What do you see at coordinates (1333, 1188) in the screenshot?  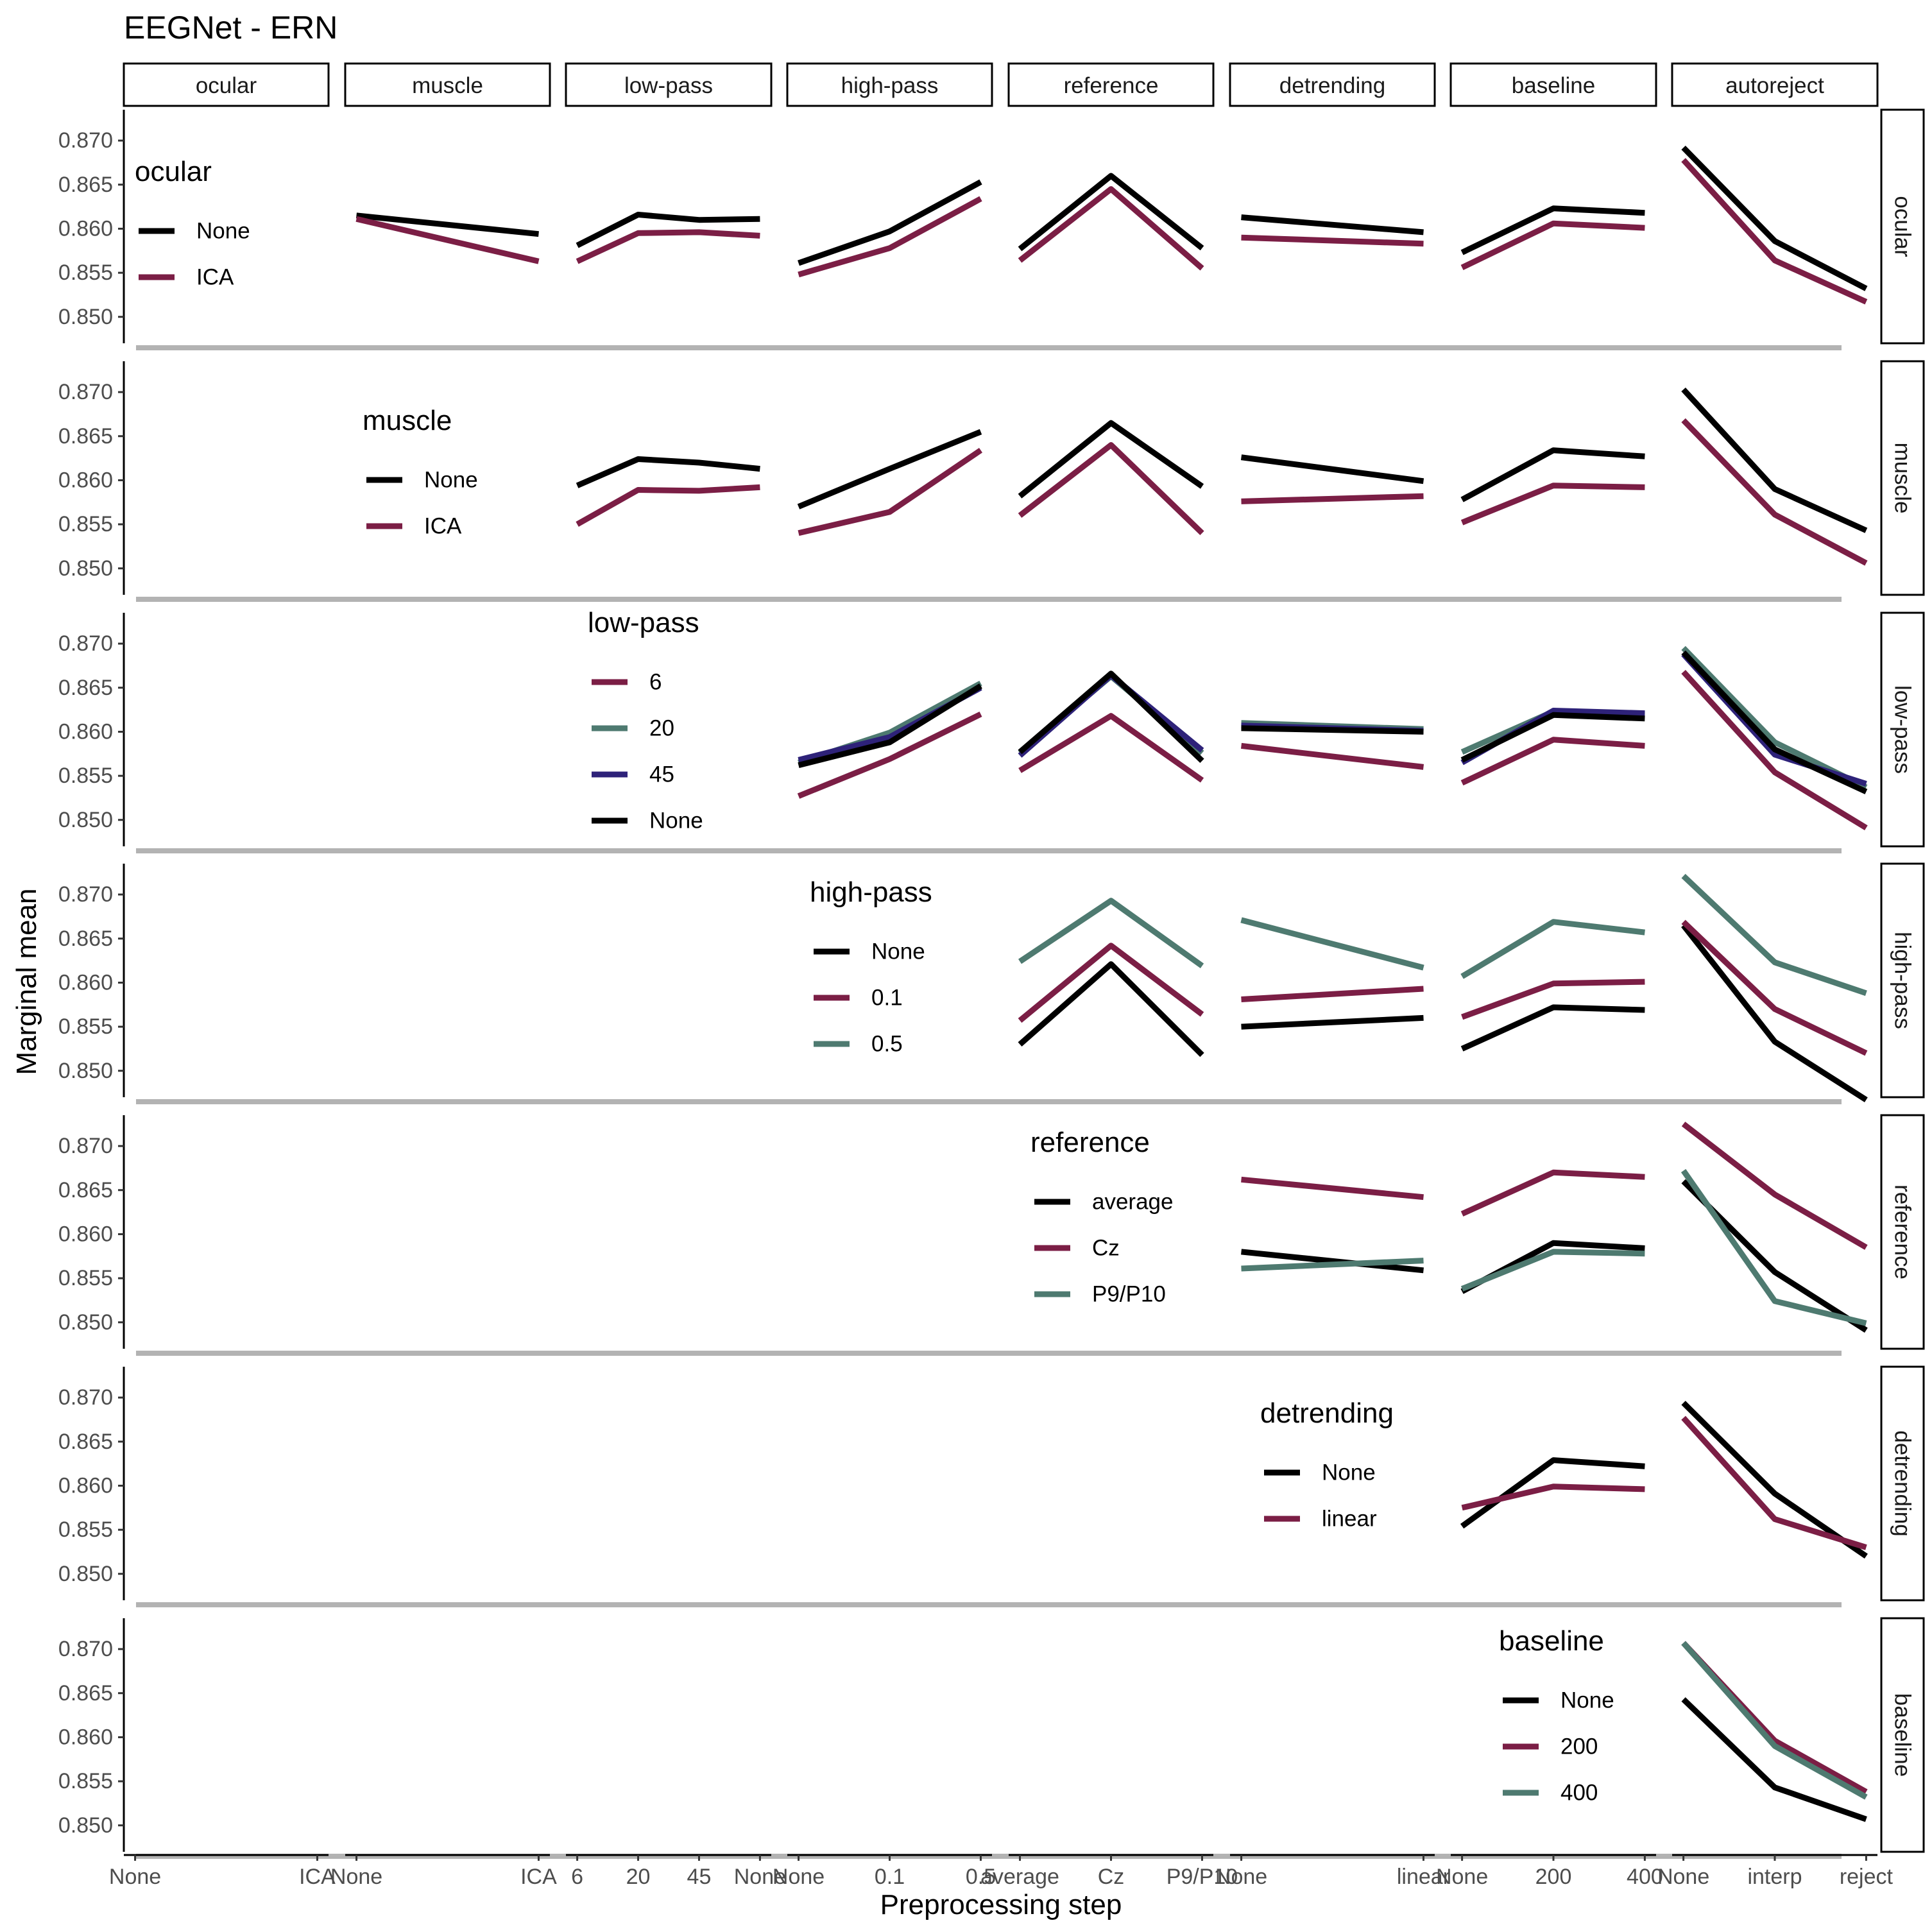 I see `series-line-reference-cz-in-detrending` at bounding box center [1333, 1188].